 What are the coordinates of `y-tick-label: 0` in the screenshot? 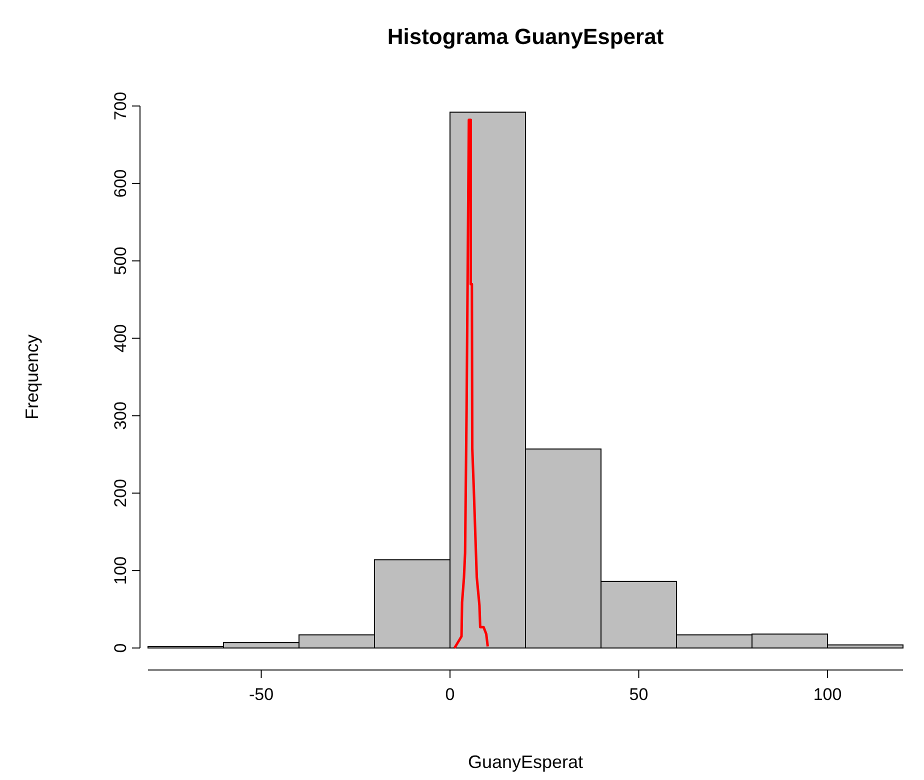 It's located at (120, 648).